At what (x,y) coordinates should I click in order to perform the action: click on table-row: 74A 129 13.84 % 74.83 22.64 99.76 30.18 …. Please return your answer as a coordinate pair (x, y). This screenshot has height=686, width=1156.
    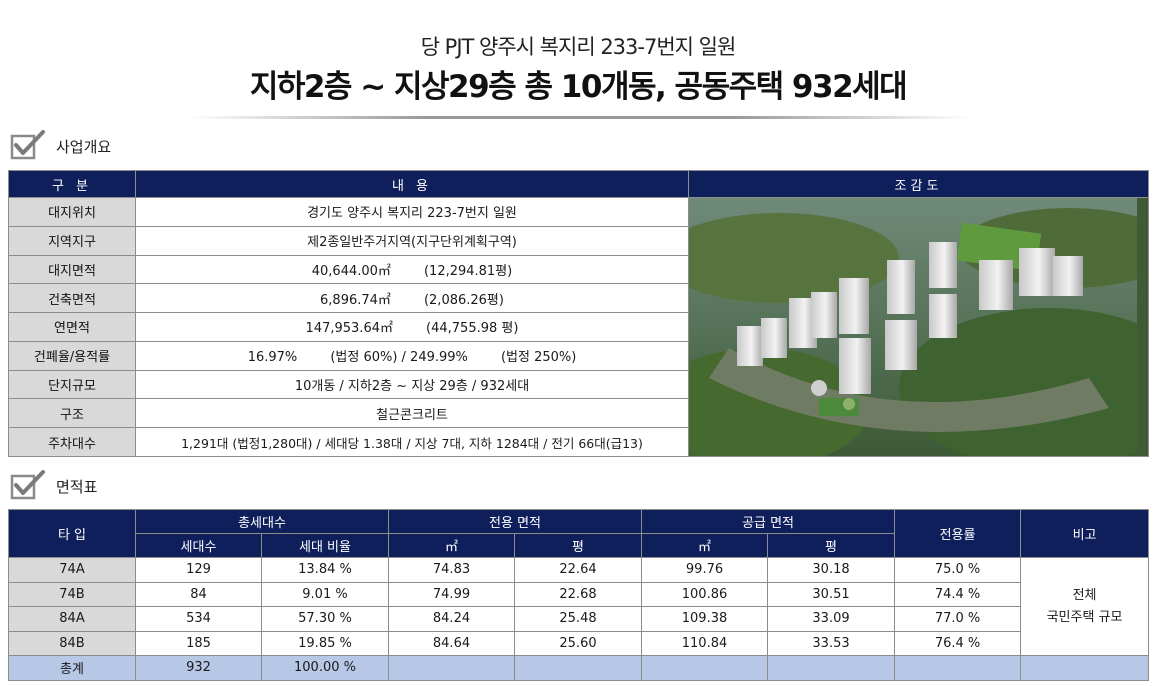
    Looking at the image, I should click on (579, 606).